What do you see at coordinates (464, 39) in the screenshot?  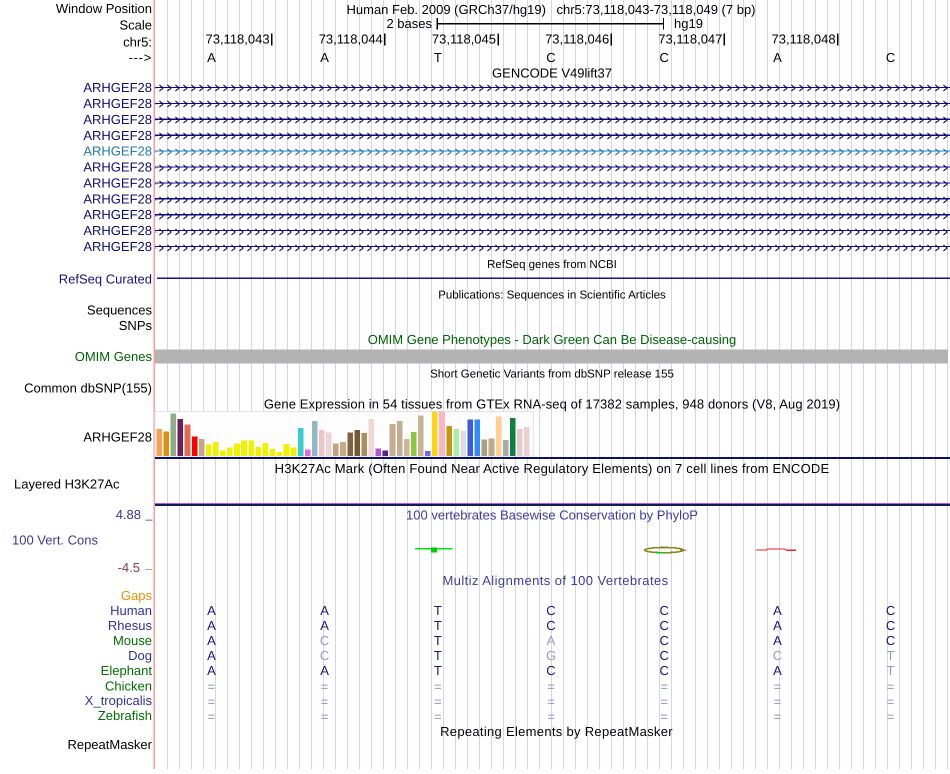 I see `svg-text: 73,118,045` at bounding box center [464, 39].